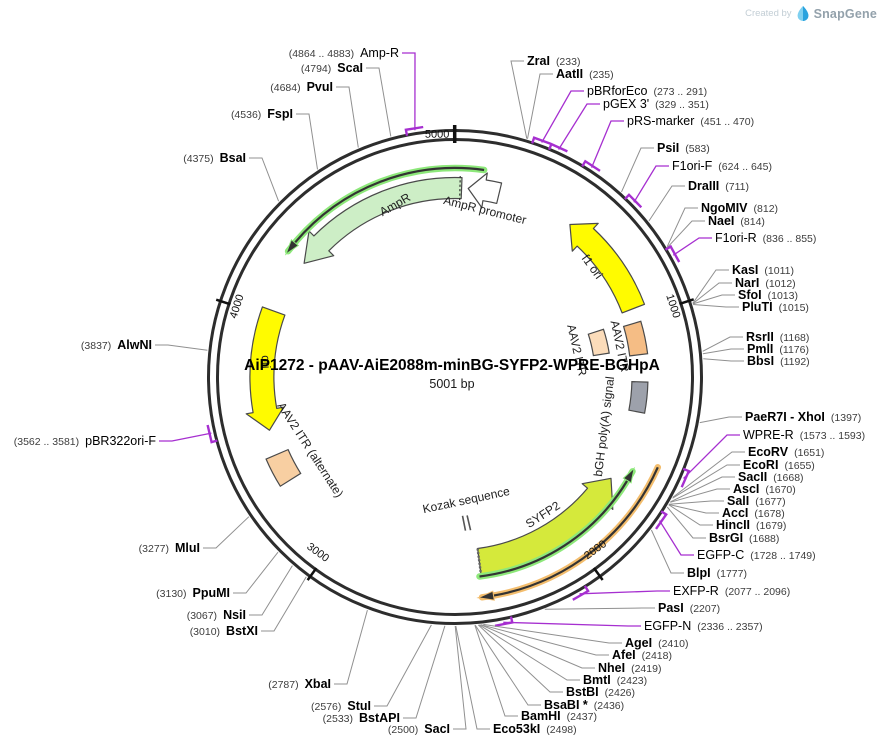  Describe the element at coordinates (361, 718) in the screenshot. I see `site-label-bstapi: (2533) BstAPI` at that location.